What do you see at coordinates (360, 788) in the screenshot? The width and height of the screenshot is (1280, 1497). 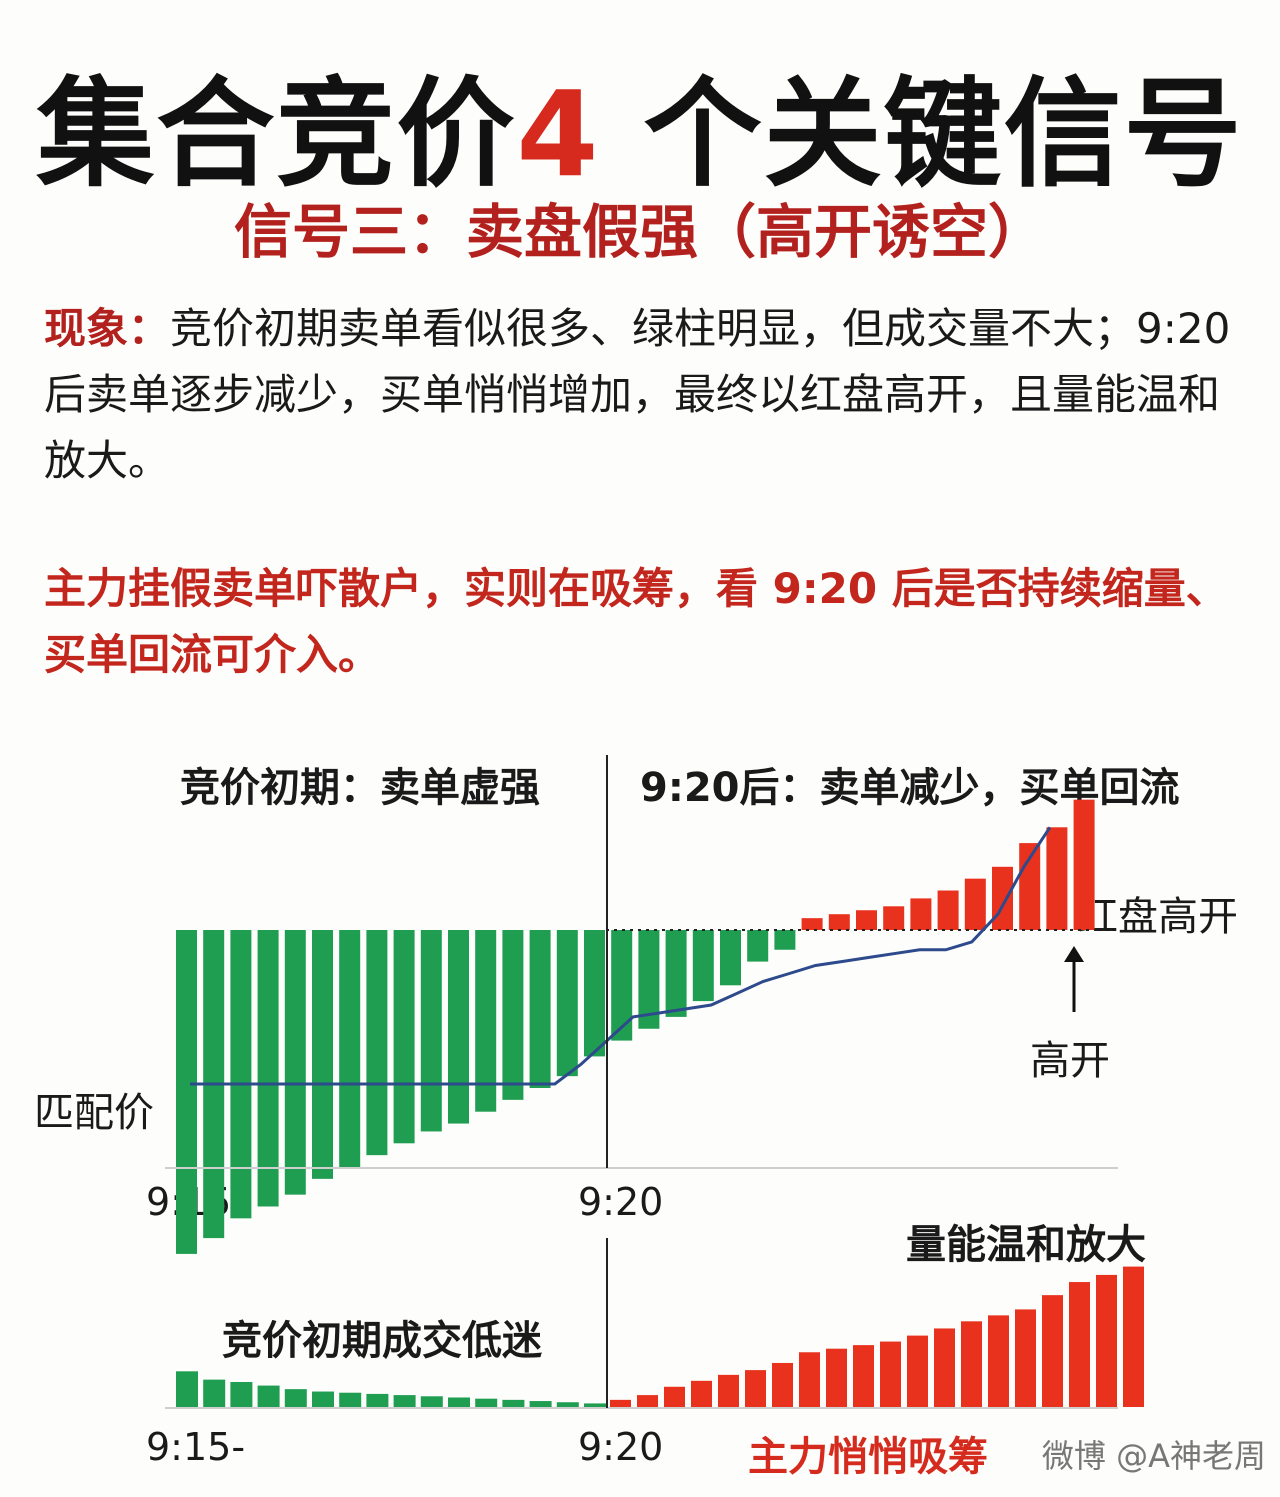 I see `chart-left-label: 竞价初期：卖单虚强` at bounding box center [360, 788].